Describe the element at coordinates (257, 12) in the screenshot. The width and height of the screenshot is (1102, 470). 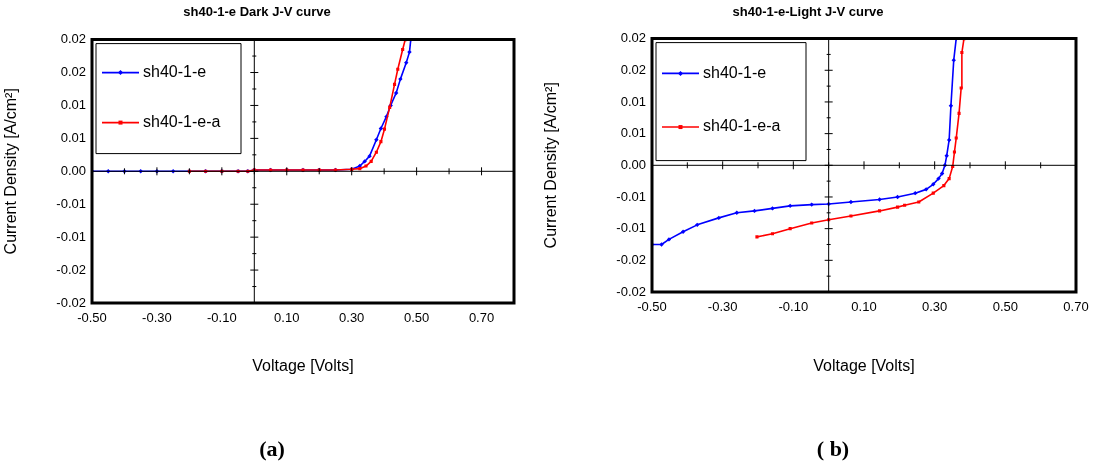
I see `chart-title: sh40-1-e Dark J-V curve` at that location.